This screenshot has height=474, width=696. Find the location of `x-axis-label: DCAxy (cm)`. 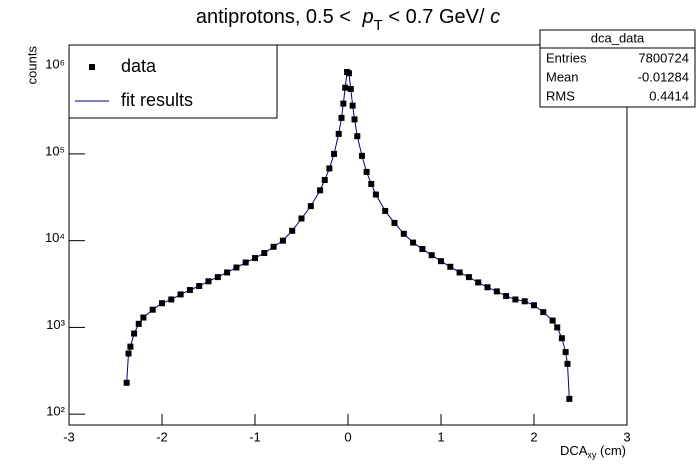

x-axis-label: DCAxy (cm) is located at coordinates (593, 451).